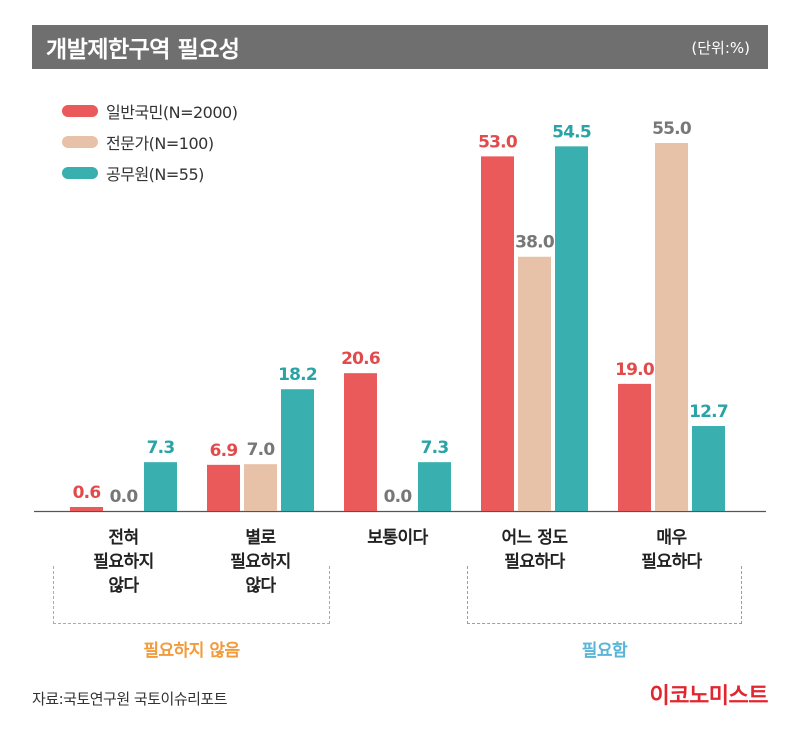  I want to click on category-label: 전혀 필요하지 않다, so click(123, 562).